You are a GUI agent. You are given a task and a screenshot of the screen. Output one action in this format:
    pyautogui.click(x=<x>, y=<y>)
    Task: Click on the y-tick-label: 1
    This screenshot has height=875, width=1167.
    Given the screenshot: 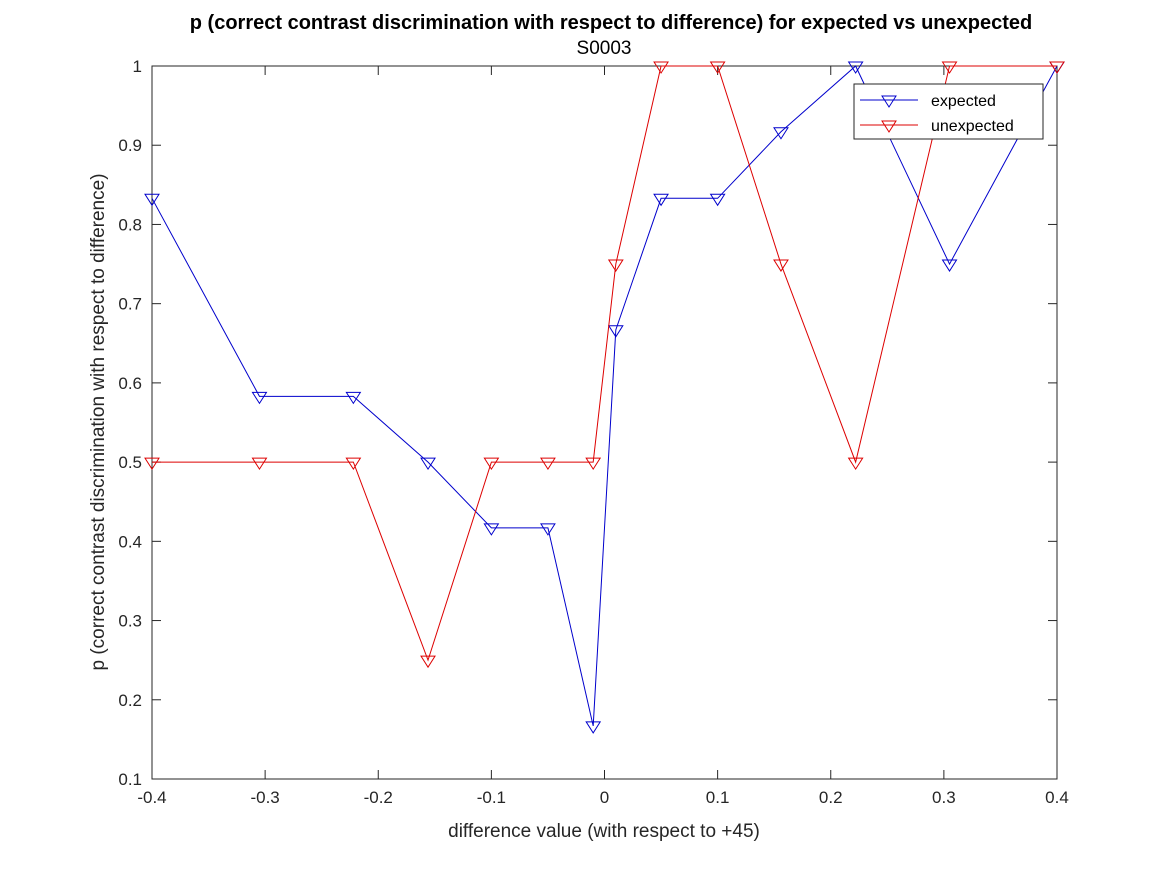 What is the action you would take?
    pyautogui.click(x=137, y=66)
    